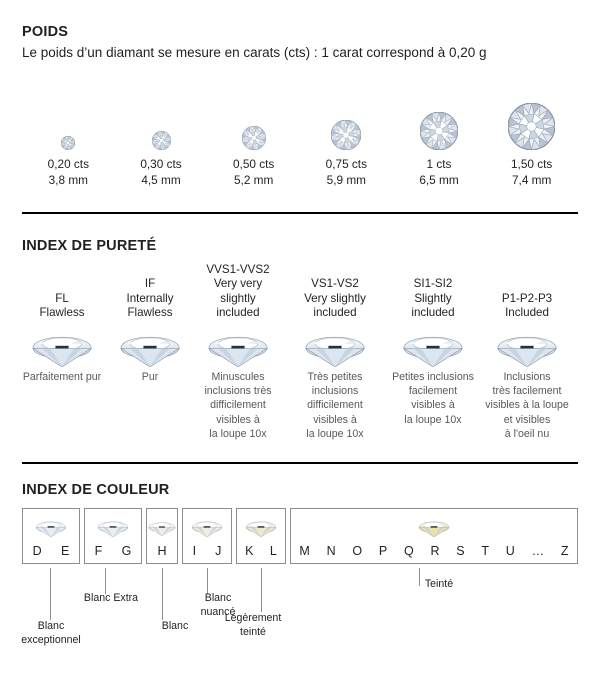 Image resolution: width=600 pixels, height=680 pixels. What do you see at coordinates (218, 551) in the screenshot?
I see `color-grade-letter: J` at bounding box center [218, 551].